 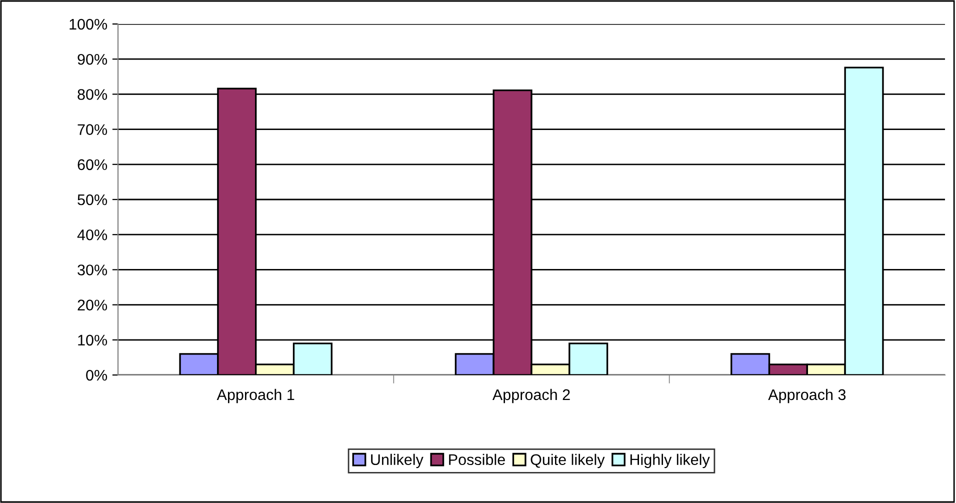 I want to click on x-tick-label: Approach 2, so click(x=531, y=396).